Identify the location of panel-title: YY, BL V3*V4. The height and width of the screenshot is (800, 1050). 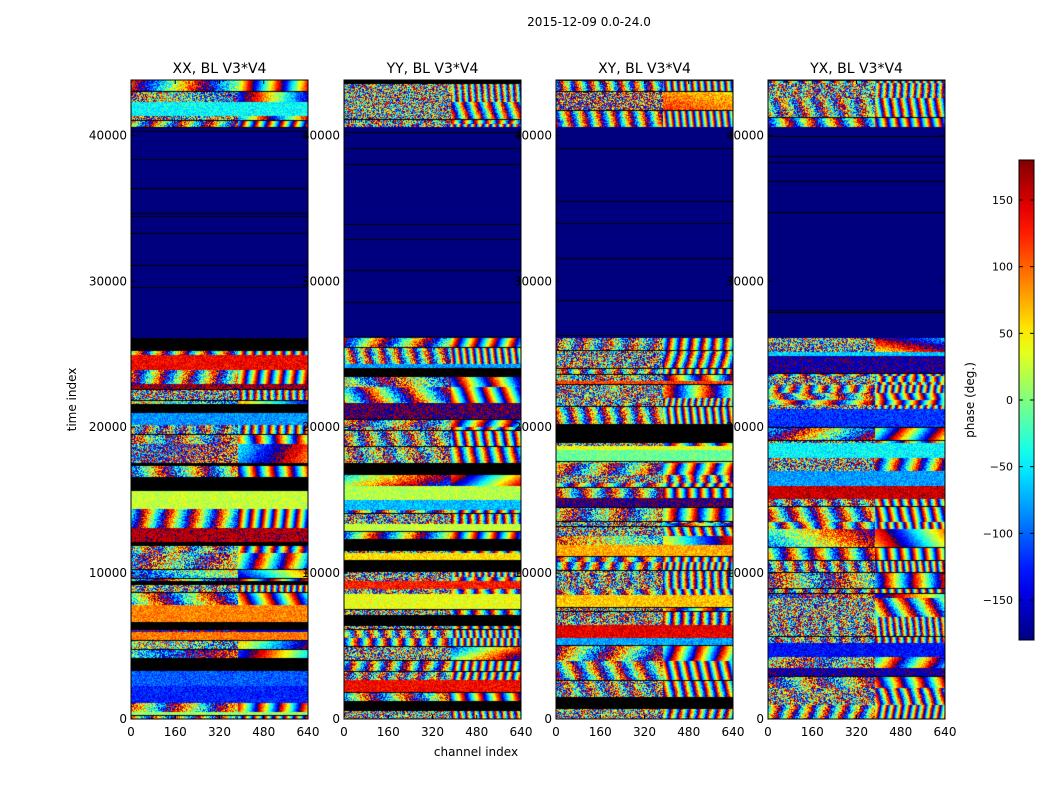
(432, 69).